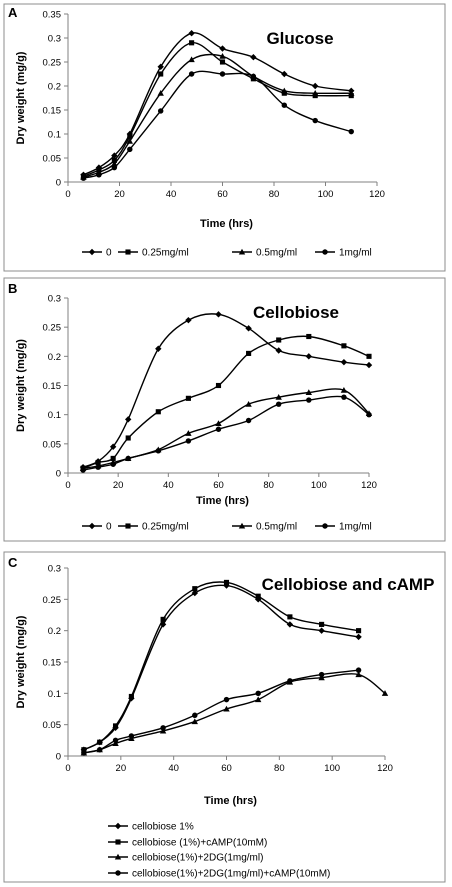  Describe the element at coordinates (299, 38) in the screenshot. I see `chart-title: Glucose` at that location.